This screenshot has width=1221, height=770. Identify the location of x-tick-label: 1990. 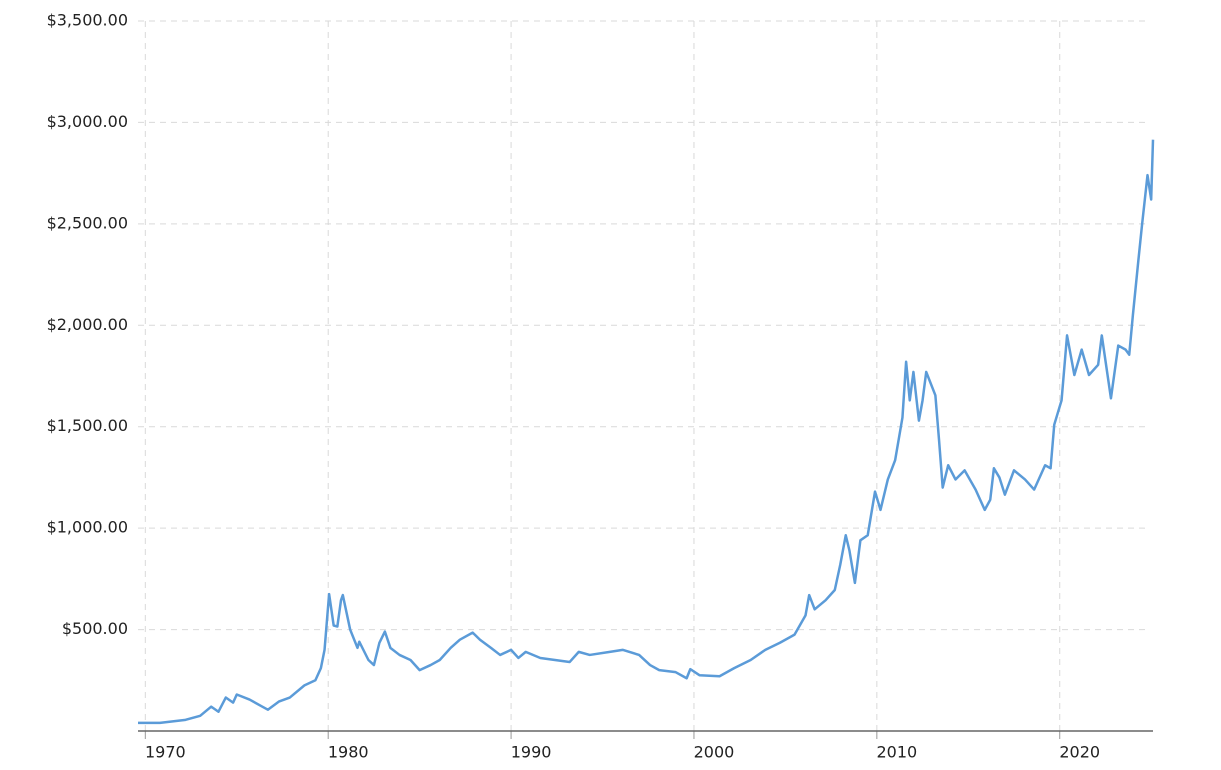
(531, 752).